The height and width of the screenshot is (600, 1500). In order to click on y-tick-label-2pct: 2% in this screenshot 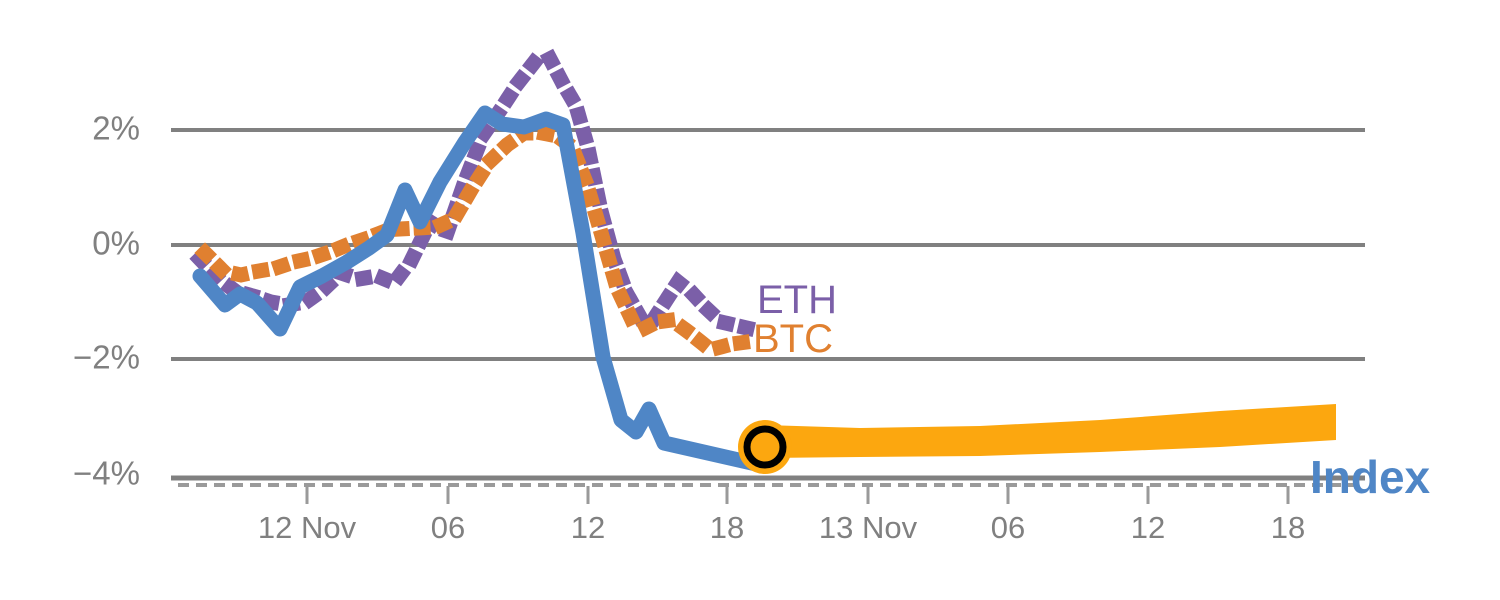, I will do `click(116, 128)`.